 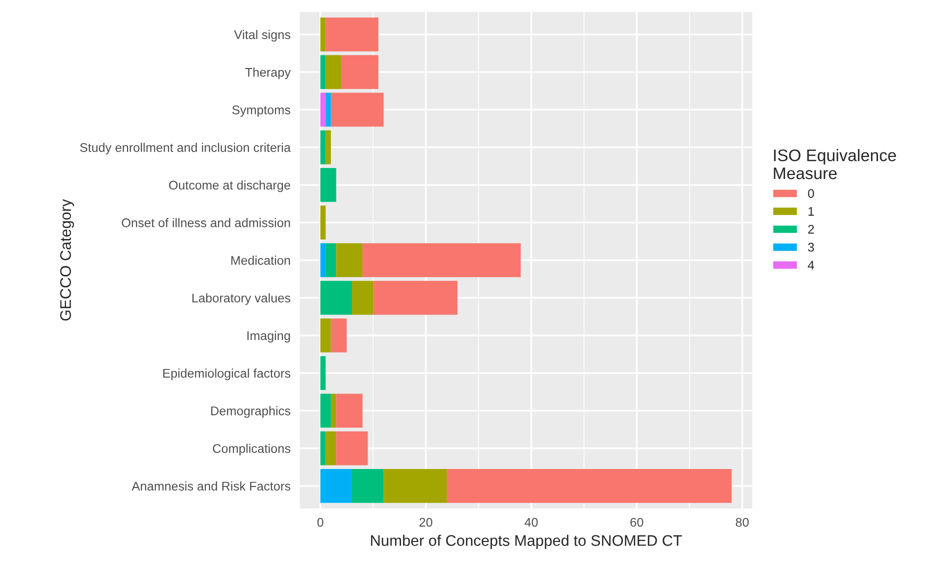 What do you see at coordinates (526, 541) in the screenshot?
I see `x-axis-title: Number of Concepts Mapped to SNOMED CT` at bounding box center [526, 541].